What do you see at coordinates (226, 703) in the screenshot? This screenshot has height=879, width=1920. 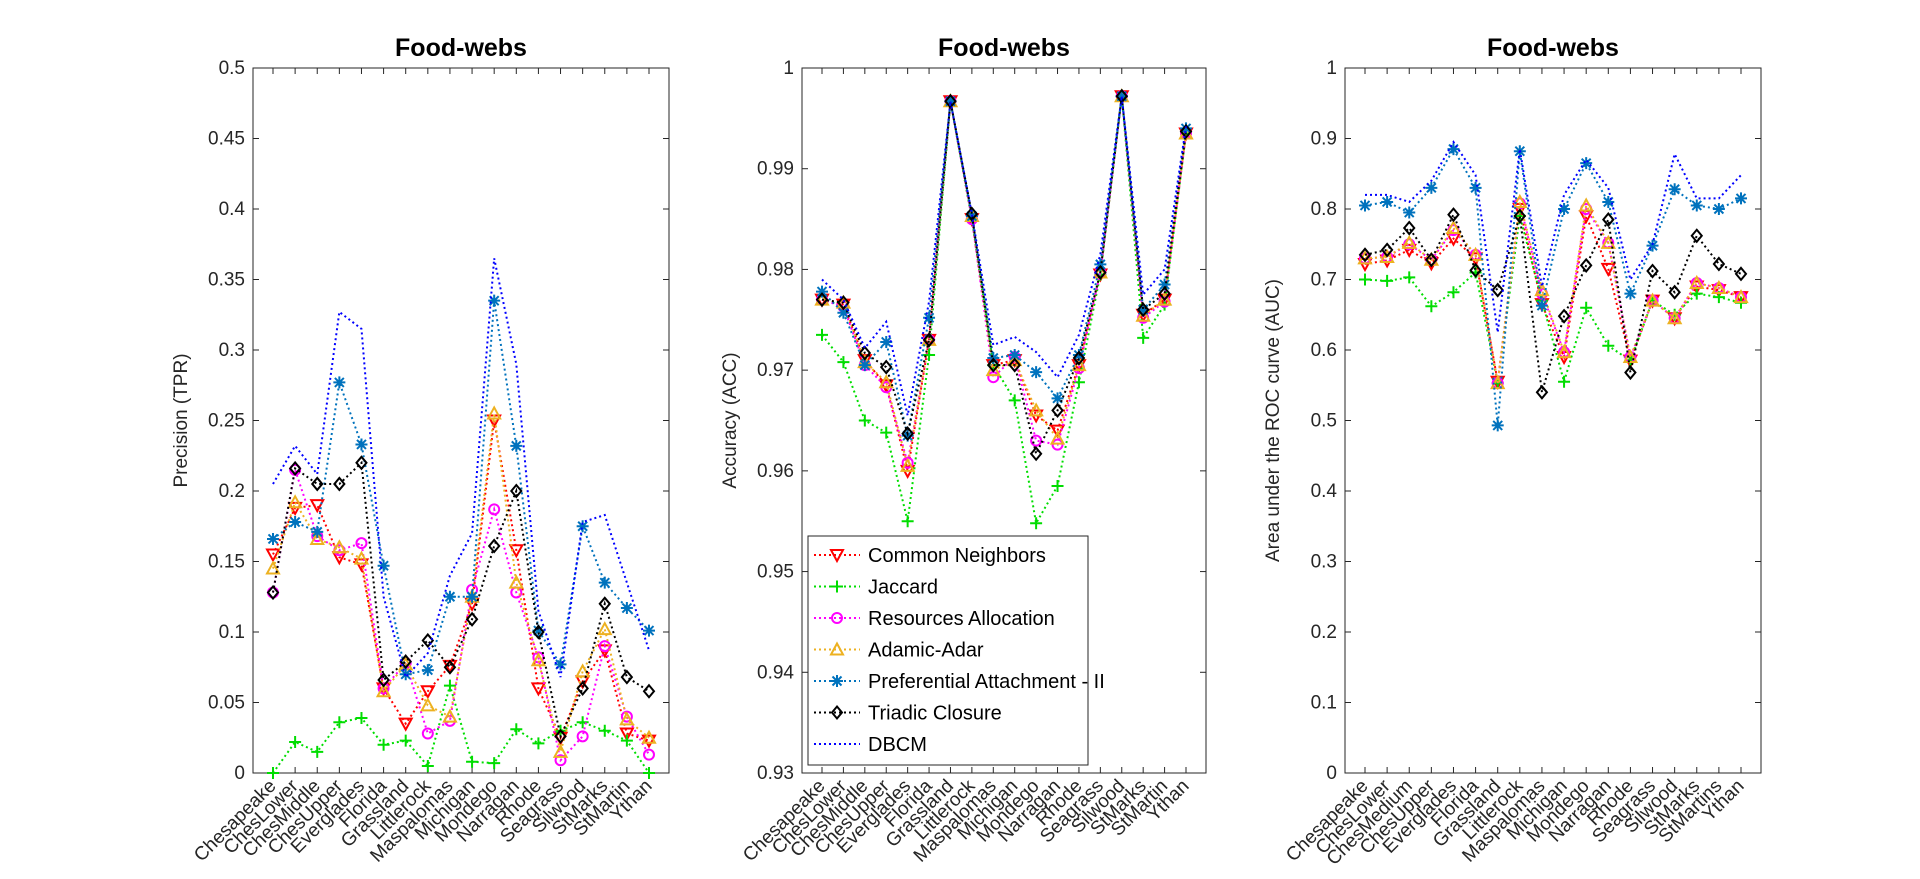 I see `y-tick-label: 0.05` at bounding box center [226, 703].